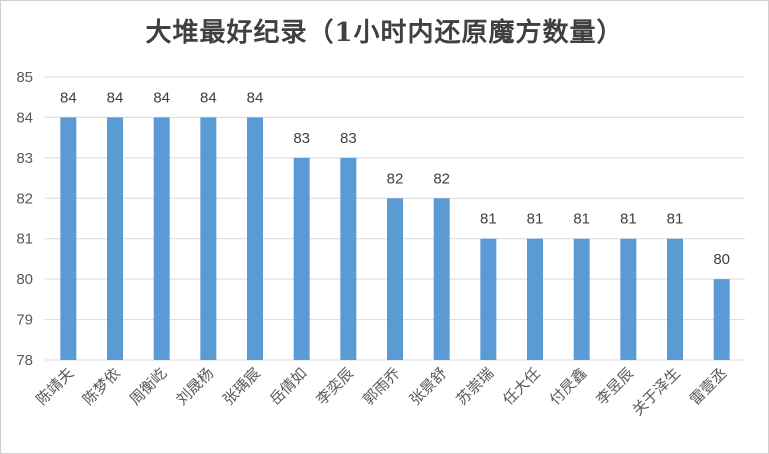 The width and height of the screenshot is (769, 454). Describe the element at coordinates (24, 117) in the screenshot. I see `y-tick-label: 84` at that location.